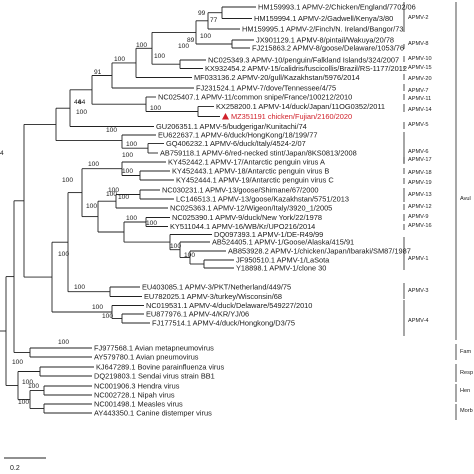 The width and height of the screenshot is (474, 474). Describe the element at coordinates (466, 411) in the screenshot. I see `genus-label: Morb` at that location.